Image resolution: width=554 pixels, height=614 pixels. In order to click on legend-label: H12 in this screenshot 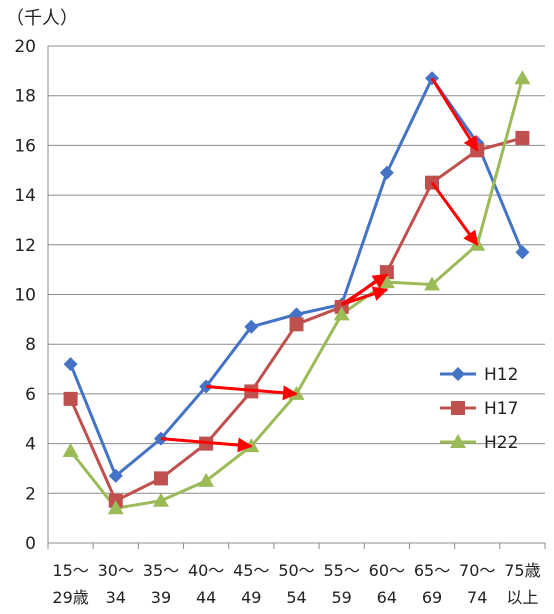, I will do `click(501, 375)`.